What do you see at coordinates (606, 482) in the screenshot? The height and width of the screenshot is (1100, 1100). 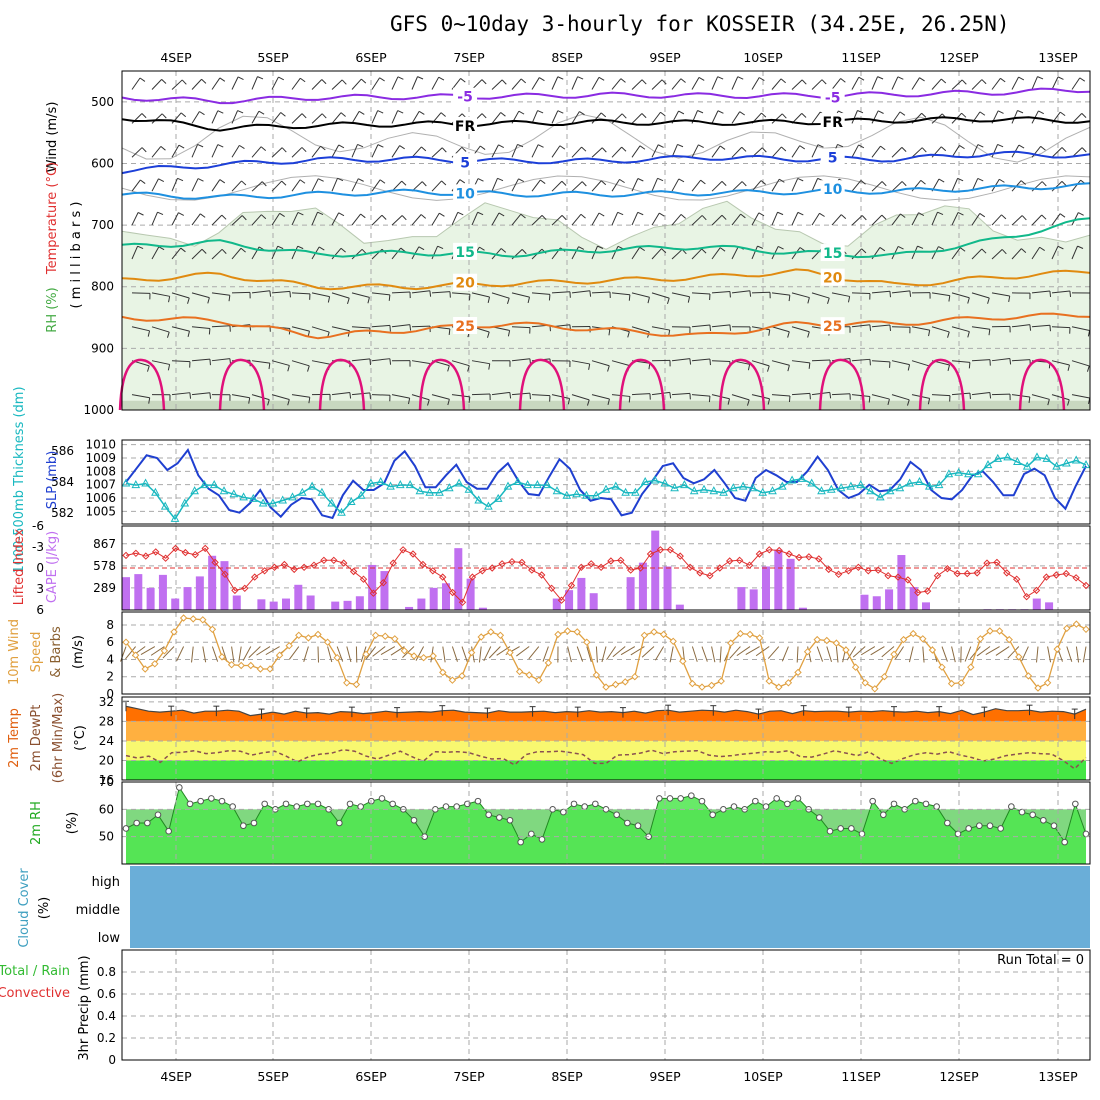 I see `slp-frame` at bounding box center [606, 482].